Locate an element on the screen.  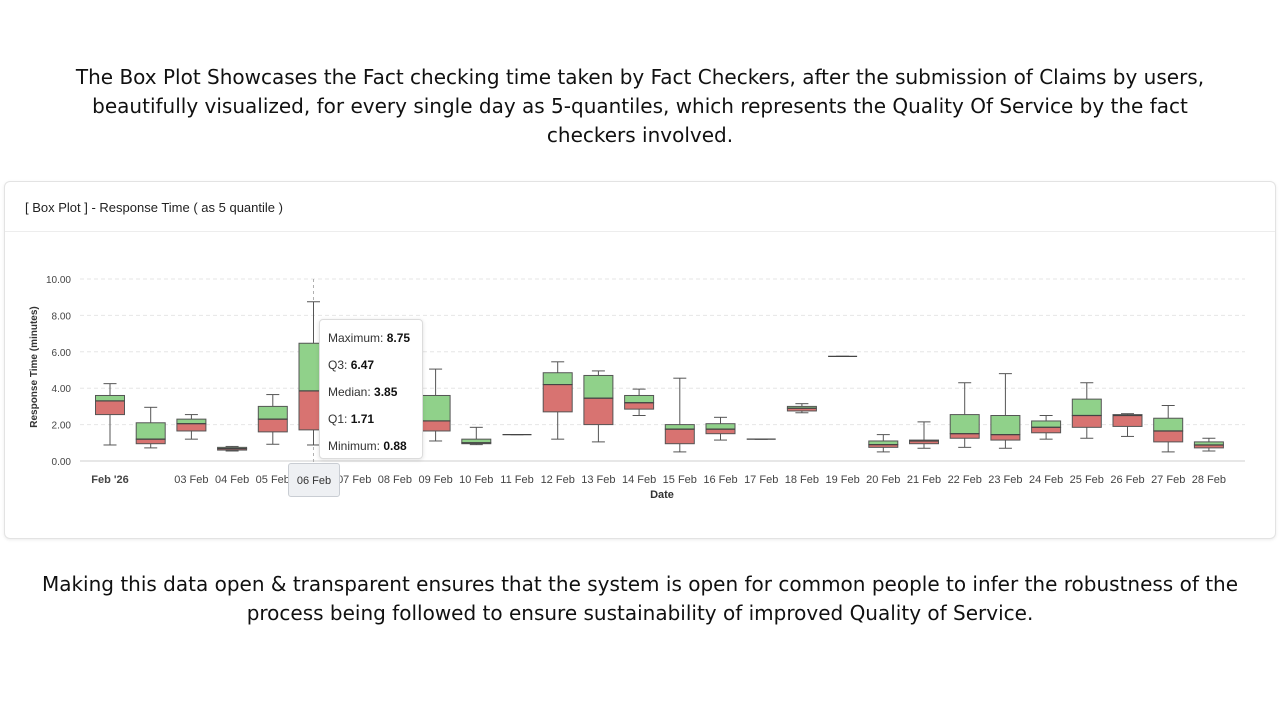
box-02-feb is located at coordinates (150, 427).